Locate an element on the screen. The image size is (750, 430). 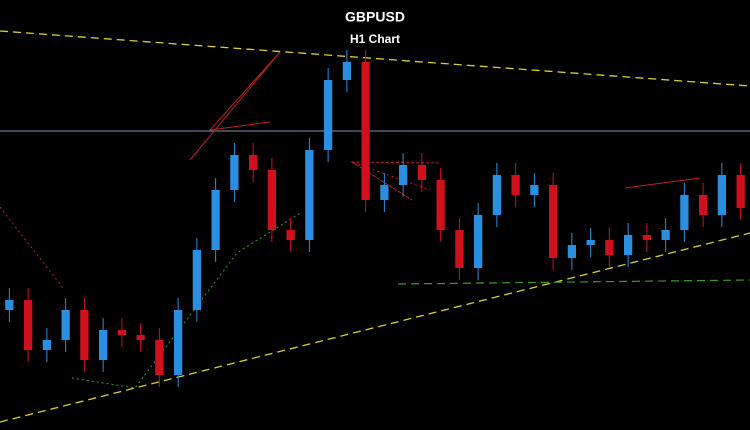
green-level is located at coordinates (573, 282).